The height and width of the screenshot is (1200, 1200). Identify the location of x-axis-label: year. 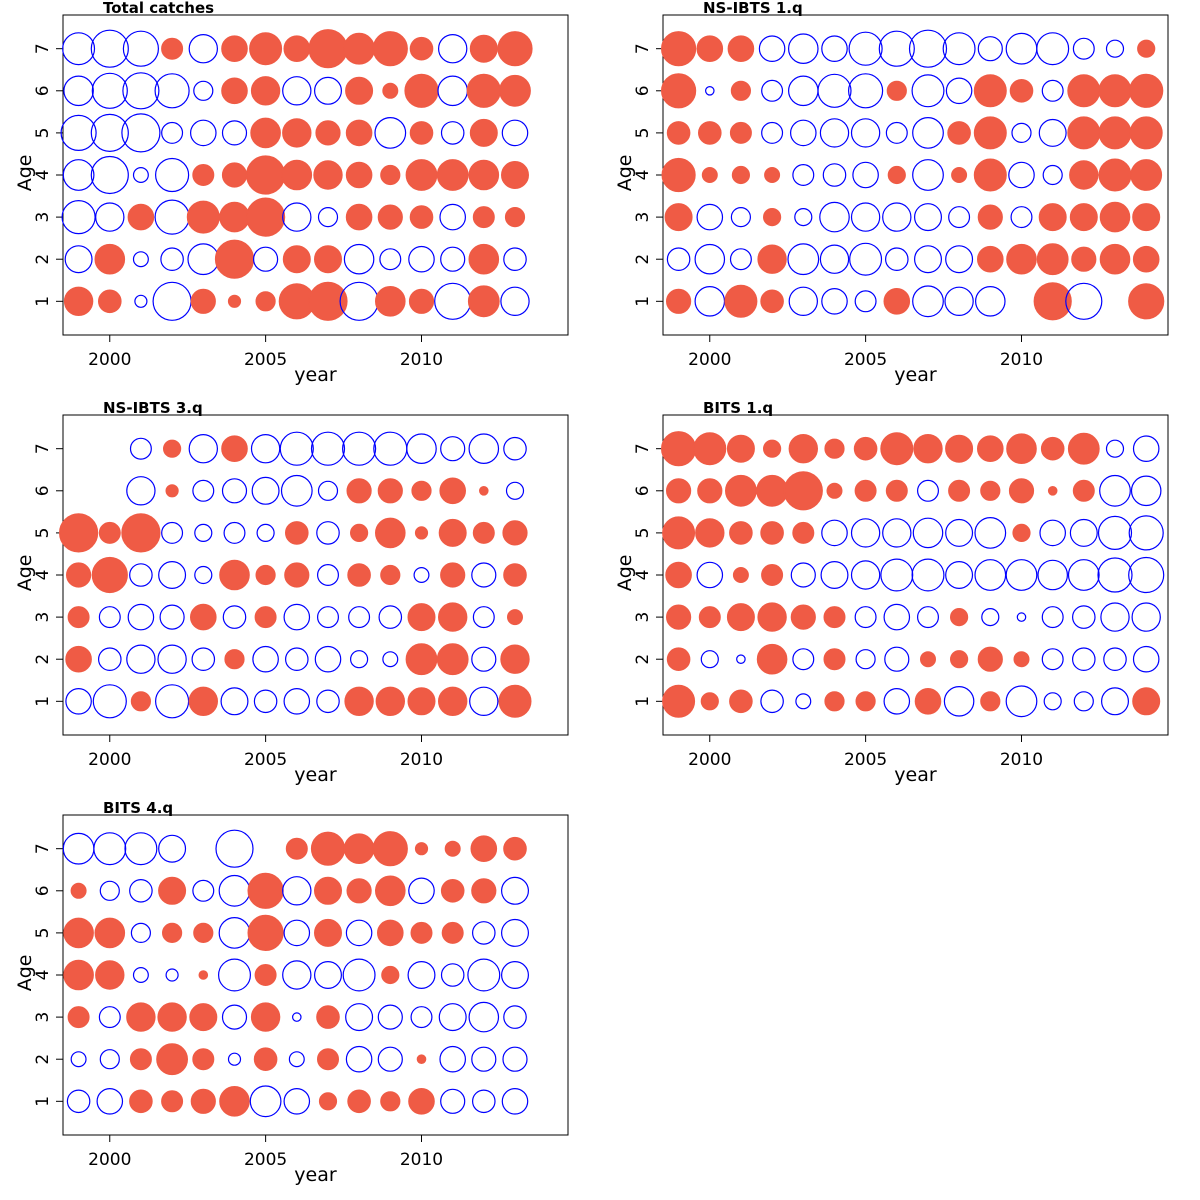
(315, 1175).